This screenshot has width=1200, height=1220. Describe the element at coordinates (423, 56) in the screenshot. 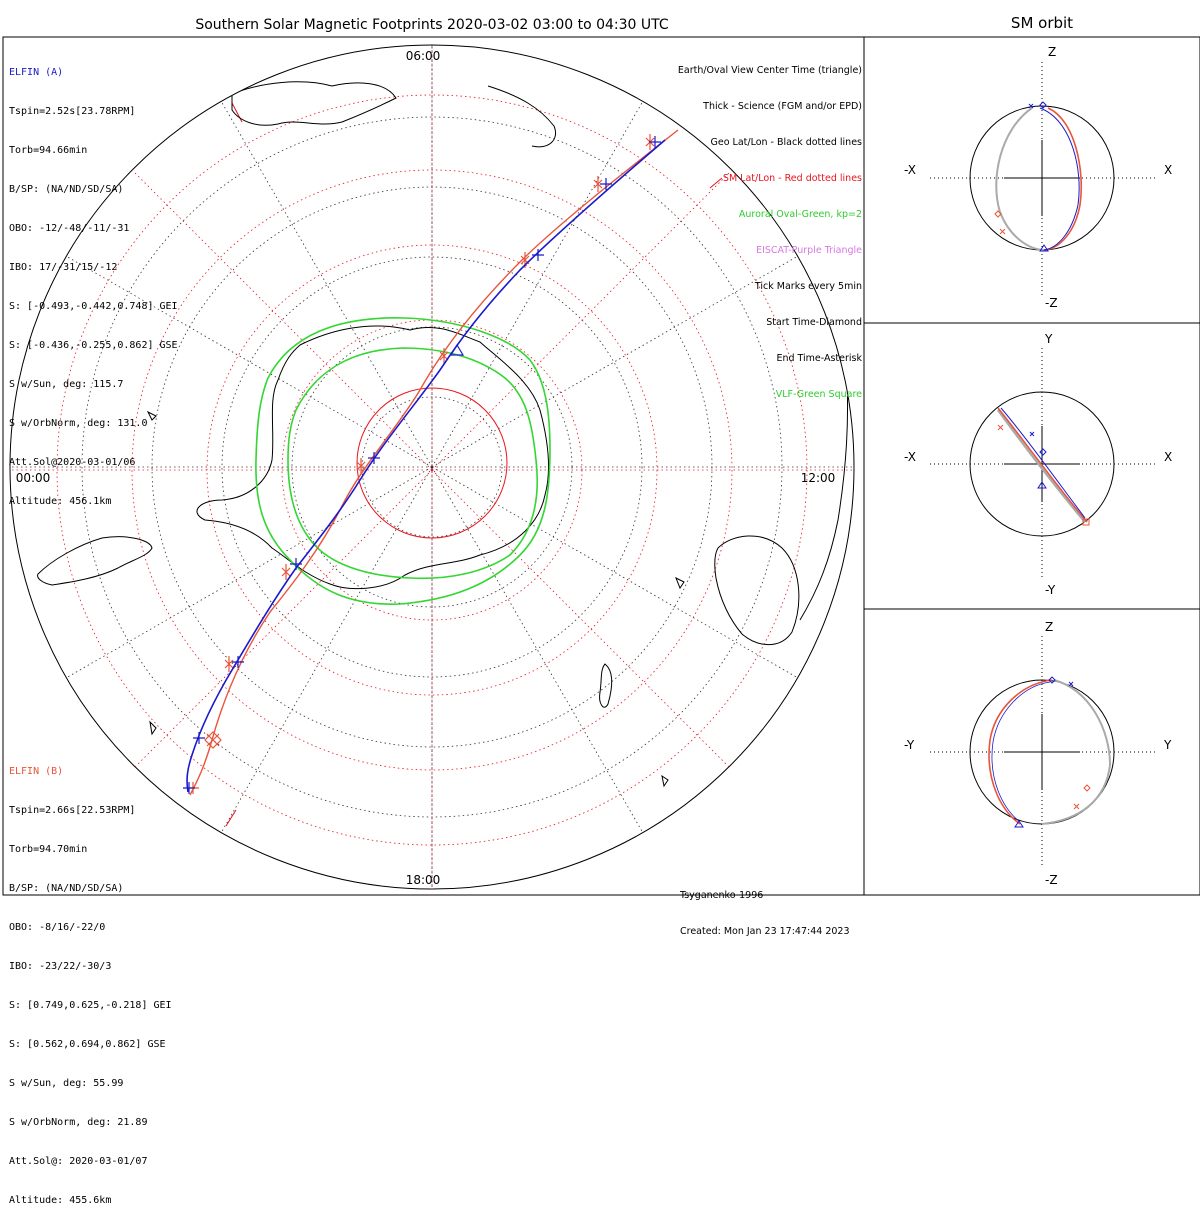

I see `dial-label-top: 06:00` at that location.